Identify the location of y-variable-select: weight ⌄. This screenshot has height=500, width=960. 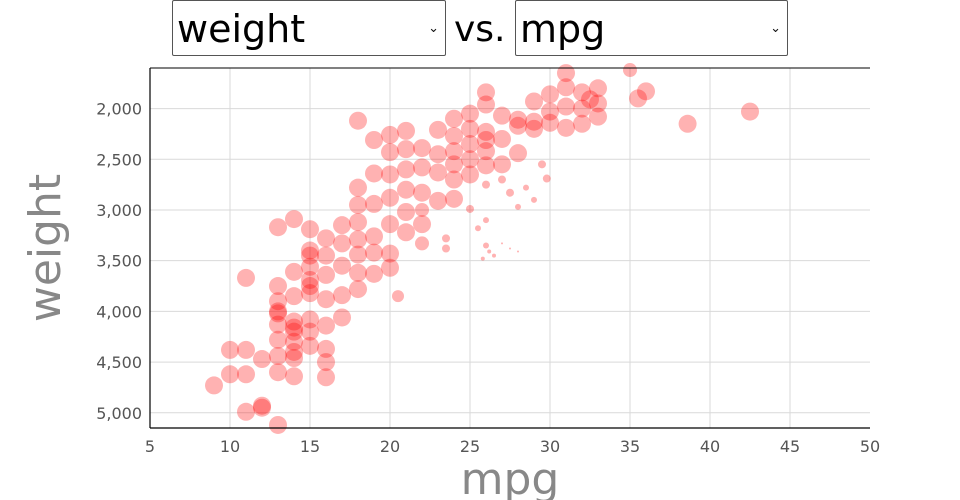
(309, 28).